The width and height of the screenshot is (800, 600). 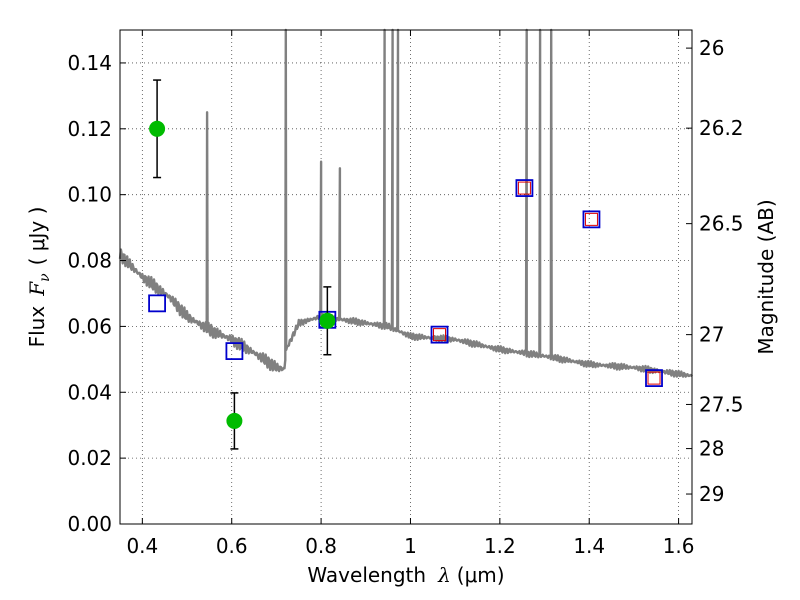 I want to click on x-tick-label: 0.8, so click(x=321, y=546).